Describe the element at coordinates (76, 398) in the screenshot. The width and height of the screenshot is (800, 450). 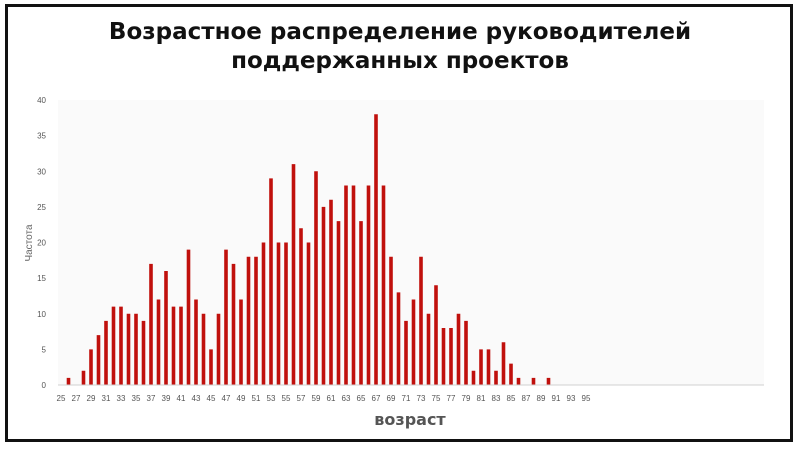
I see `x-tick-label: 27` at that location.